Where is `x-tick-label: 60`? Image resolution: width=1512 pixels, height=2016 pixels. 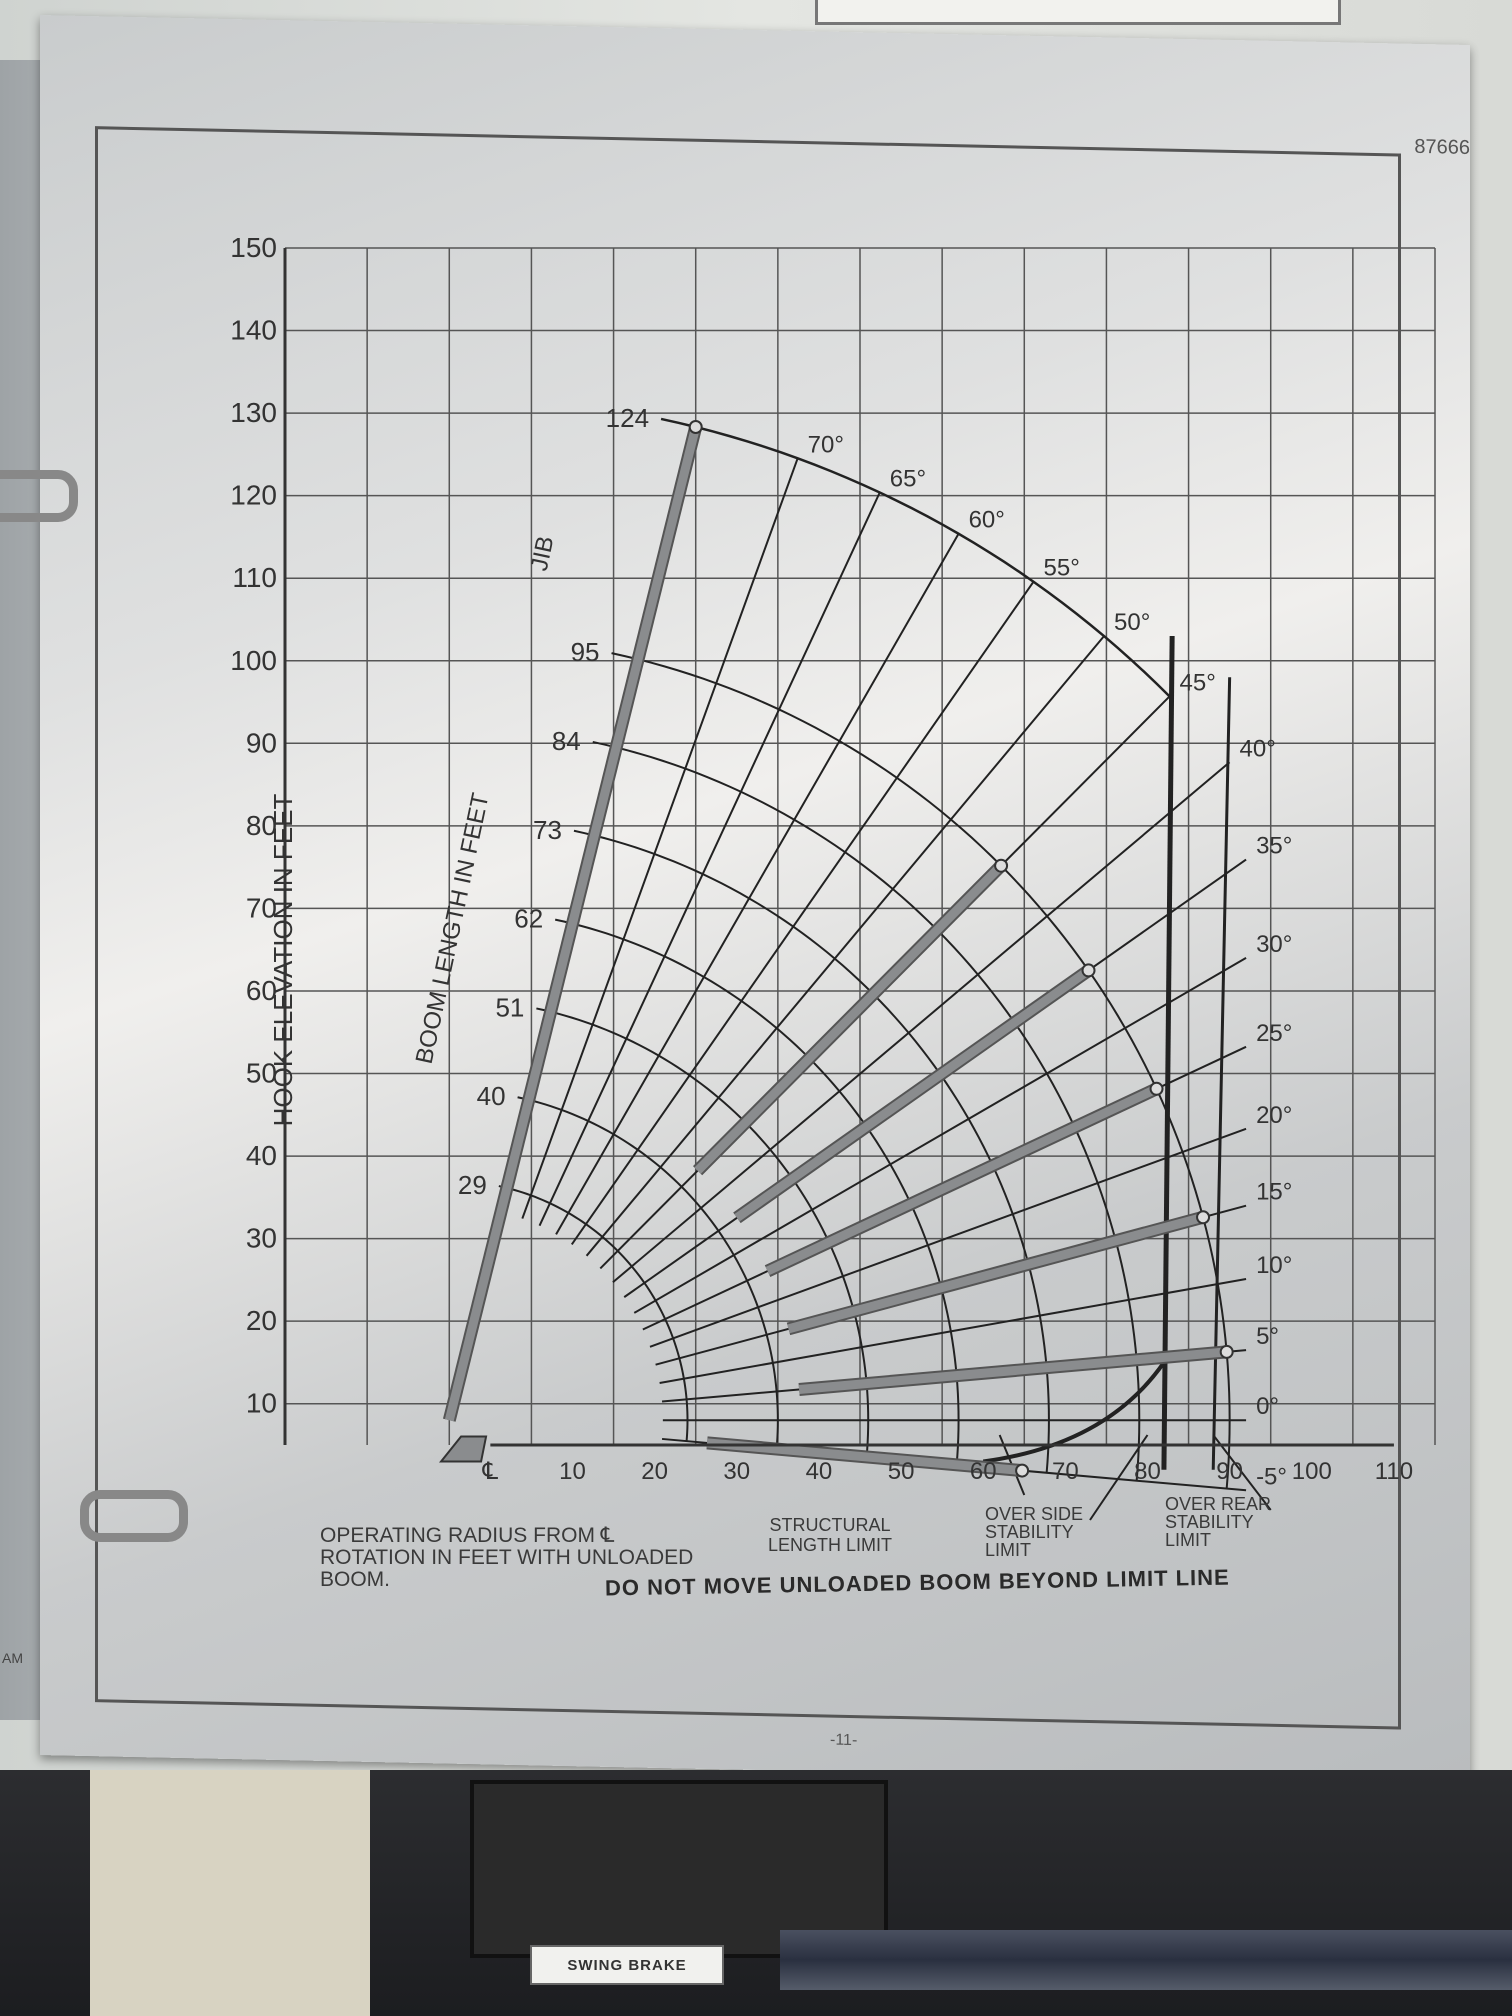
x-tick-label: 60 is located at coordinates (983, 1471).